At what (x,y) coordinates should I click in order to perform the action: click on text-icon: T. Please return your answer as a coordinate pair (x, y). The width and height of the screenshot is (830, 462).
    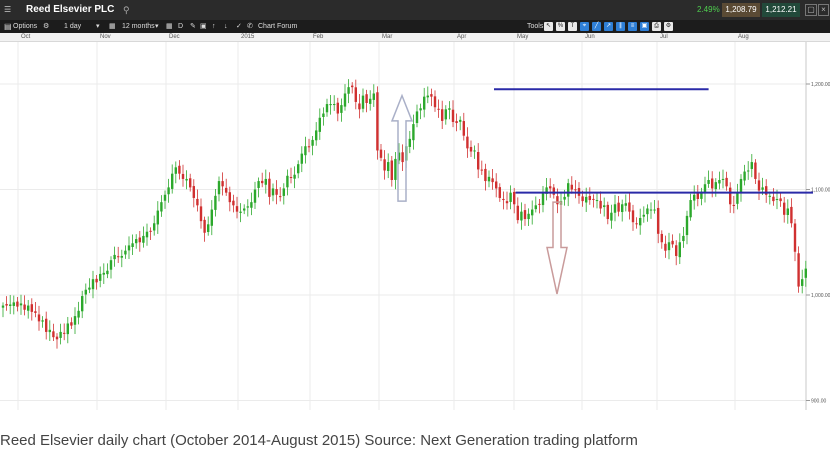
    Looking at the image, I should click on (572, 26).